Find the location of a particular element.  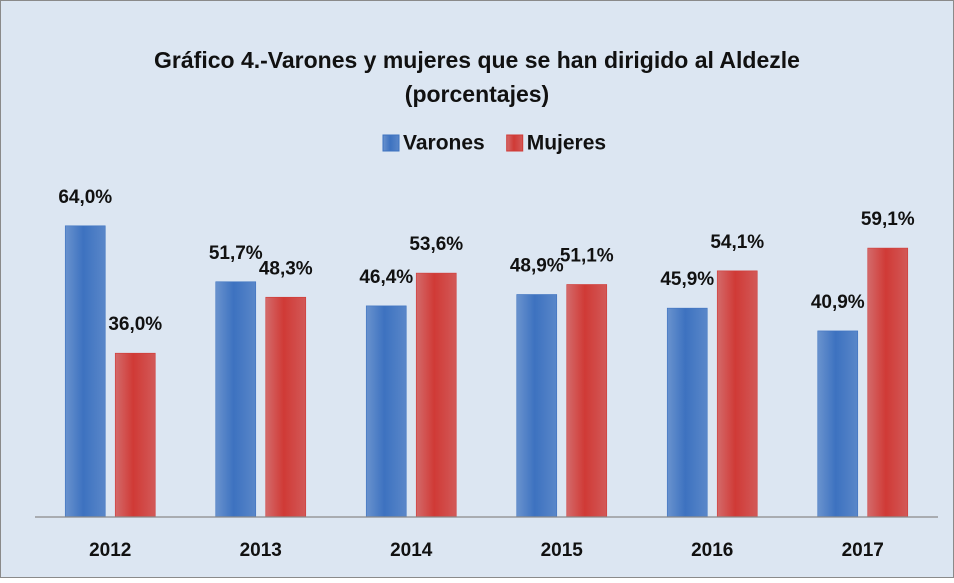

value-label: 64,0% is located at coordinates (85, 197).